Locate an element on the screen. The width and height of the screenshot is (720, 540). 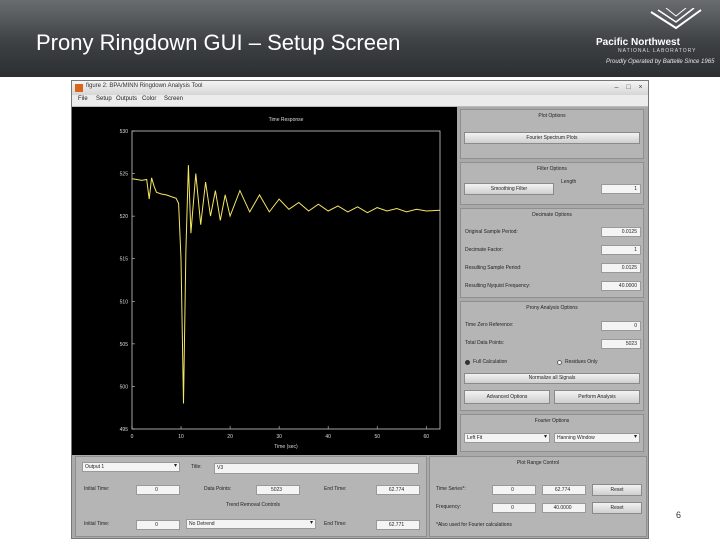
logo-text-3: Proudly Operated by Battelle Since 1965 is located at coordinates (660, 62).